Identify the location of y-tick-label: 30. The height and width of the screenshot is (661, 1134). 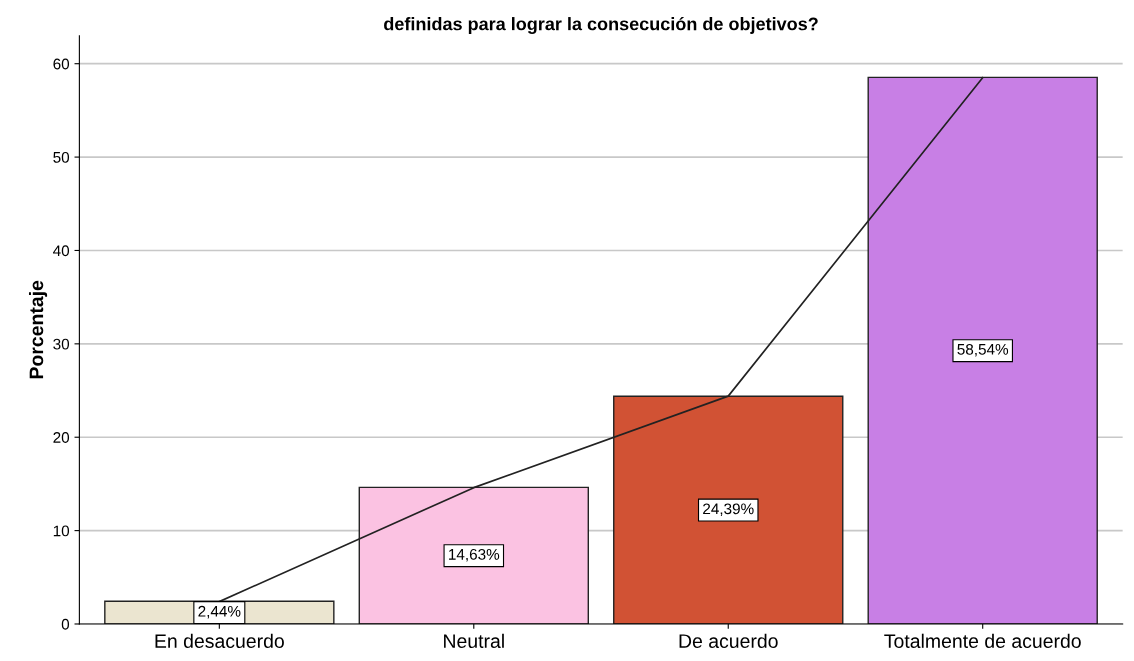
(61, 344).